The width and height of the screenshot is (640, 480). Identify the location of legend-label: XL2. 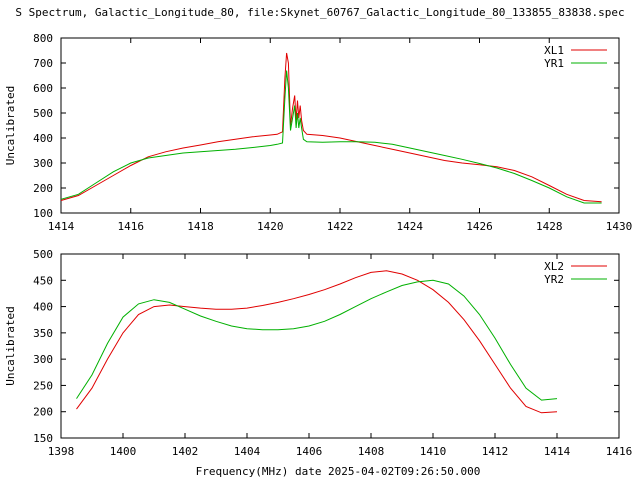
(554, 266).